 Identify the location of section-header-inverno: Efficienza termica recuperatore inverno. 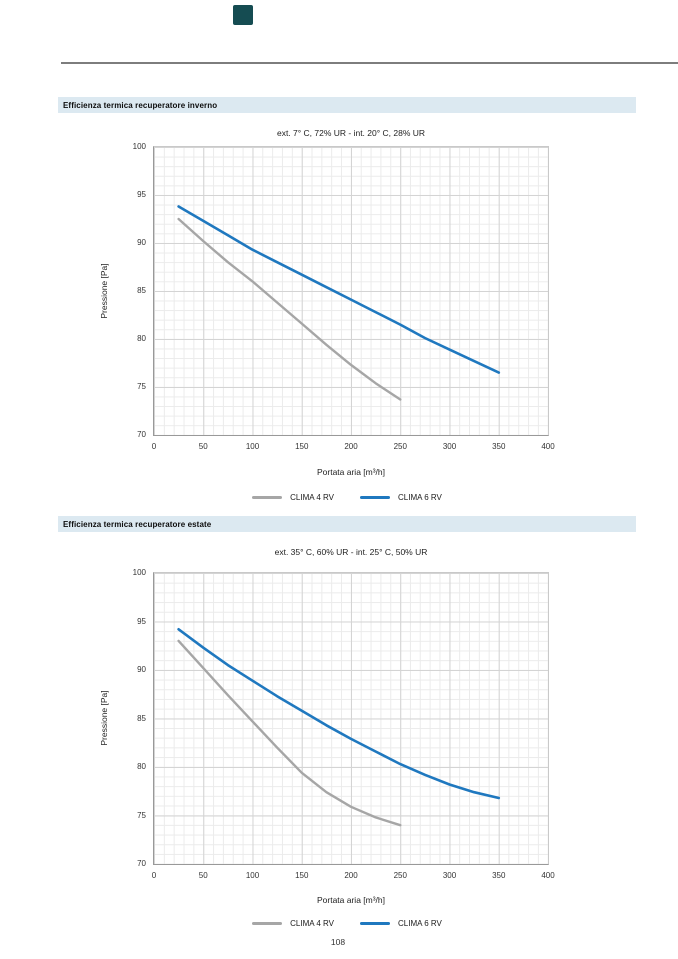
(347, 105).